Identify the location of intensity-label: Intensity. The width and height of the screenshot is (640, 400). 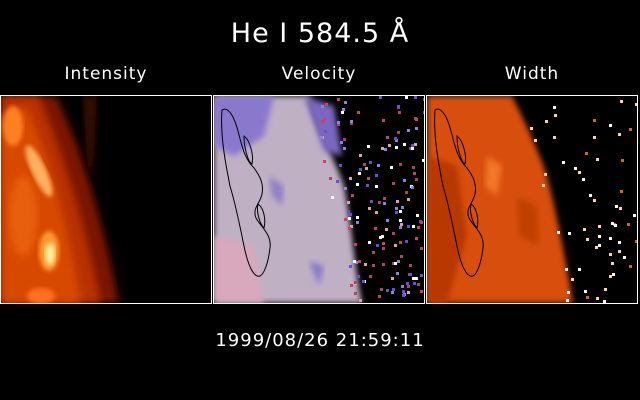
(106, 74).